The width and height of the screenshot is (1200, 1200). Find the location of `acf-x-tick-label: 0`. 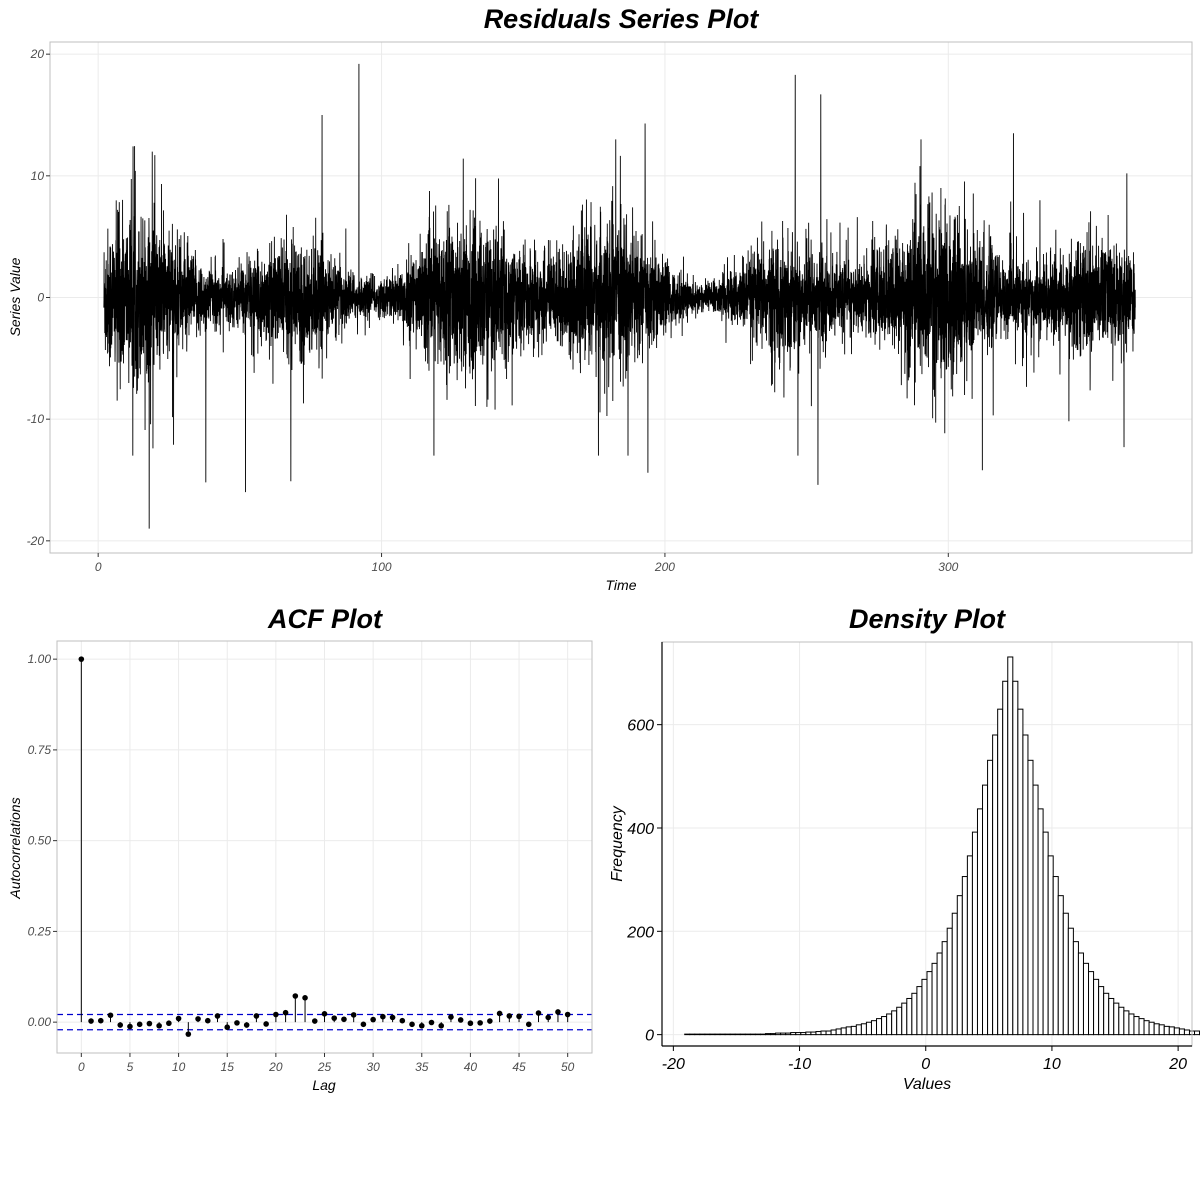

acf-x-tick-label: 0 is located at coordinates (81, 1067).